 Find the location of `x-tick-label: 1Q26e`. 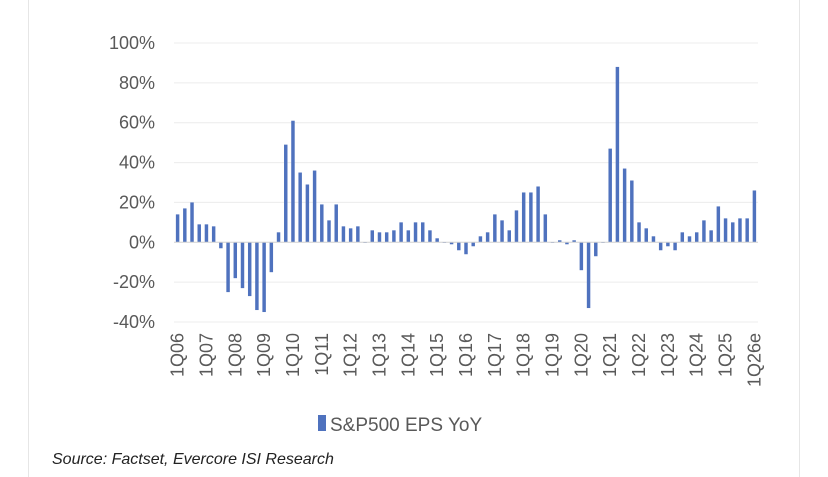

x-tick-label: 1Q26e is located at coordinates (754, 360).